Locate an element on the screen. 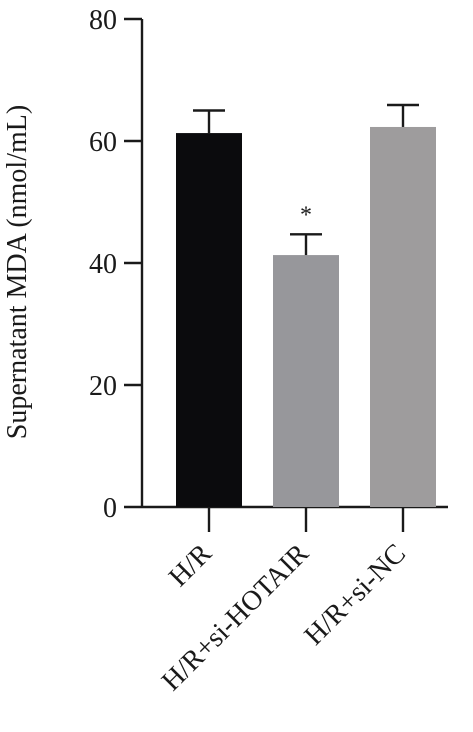 Image resolution: width=473 pixels, height=732 pixels. y-tick-label: 80 is located at coordinates (103, 20).